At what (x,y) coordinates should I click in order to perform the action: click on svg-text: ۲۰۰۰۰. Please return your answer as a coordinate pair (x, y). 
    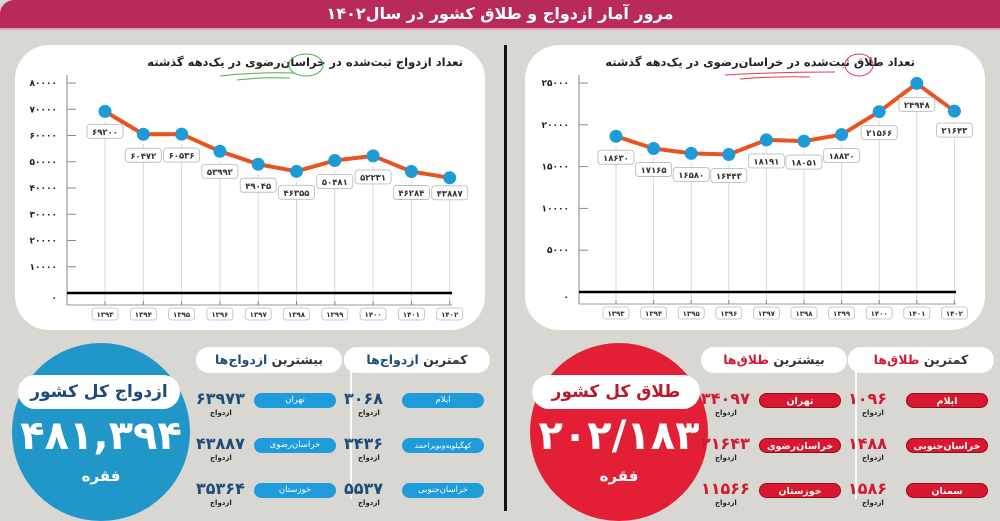
    Looking at the image, I should click on (555, 126).